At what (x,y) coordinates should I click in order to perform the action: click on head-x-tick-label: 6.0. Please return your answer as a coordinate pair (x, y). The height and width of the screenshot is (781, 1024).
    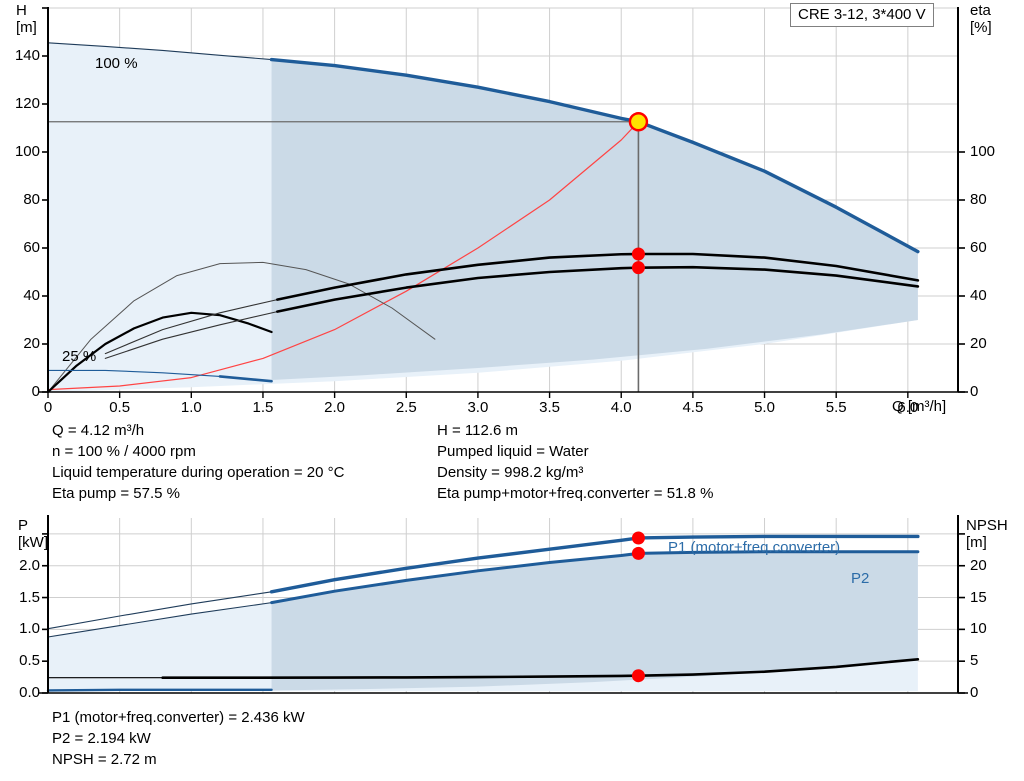
    Looking at the image, I should click on (908, 407).